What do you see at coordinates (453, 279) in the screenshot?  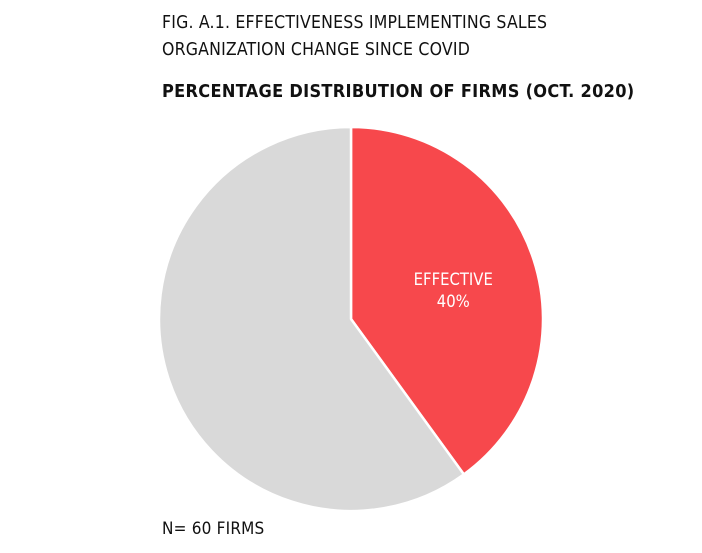 I see `slice-label-name: EFFECTIVE` at bounding box center [453, 279].